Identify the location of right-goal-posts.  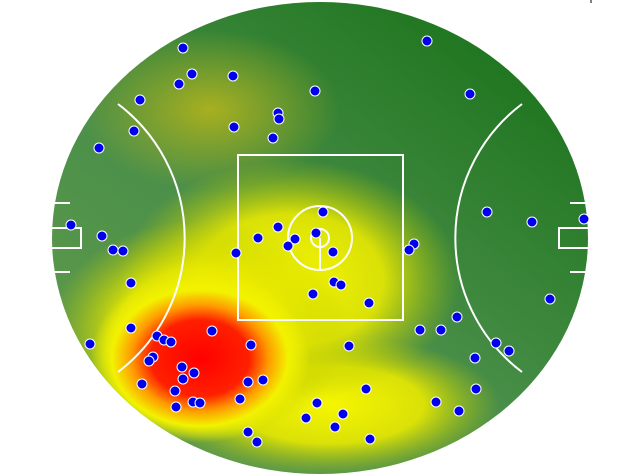
(579, 237).